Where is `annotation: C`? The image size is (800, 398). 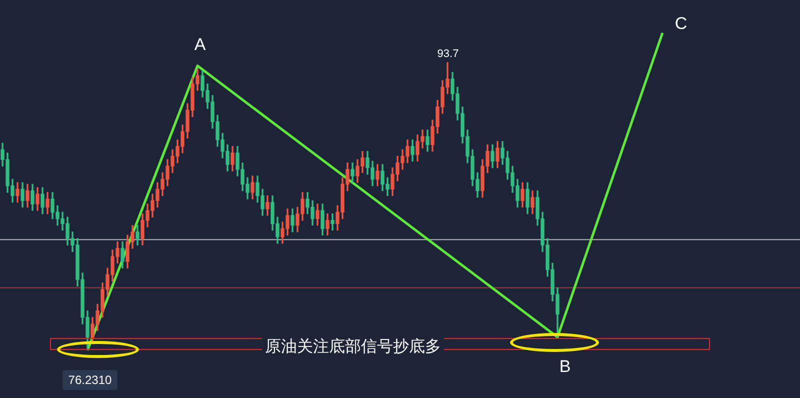 annotation: C is located at coordinates (681, 24).